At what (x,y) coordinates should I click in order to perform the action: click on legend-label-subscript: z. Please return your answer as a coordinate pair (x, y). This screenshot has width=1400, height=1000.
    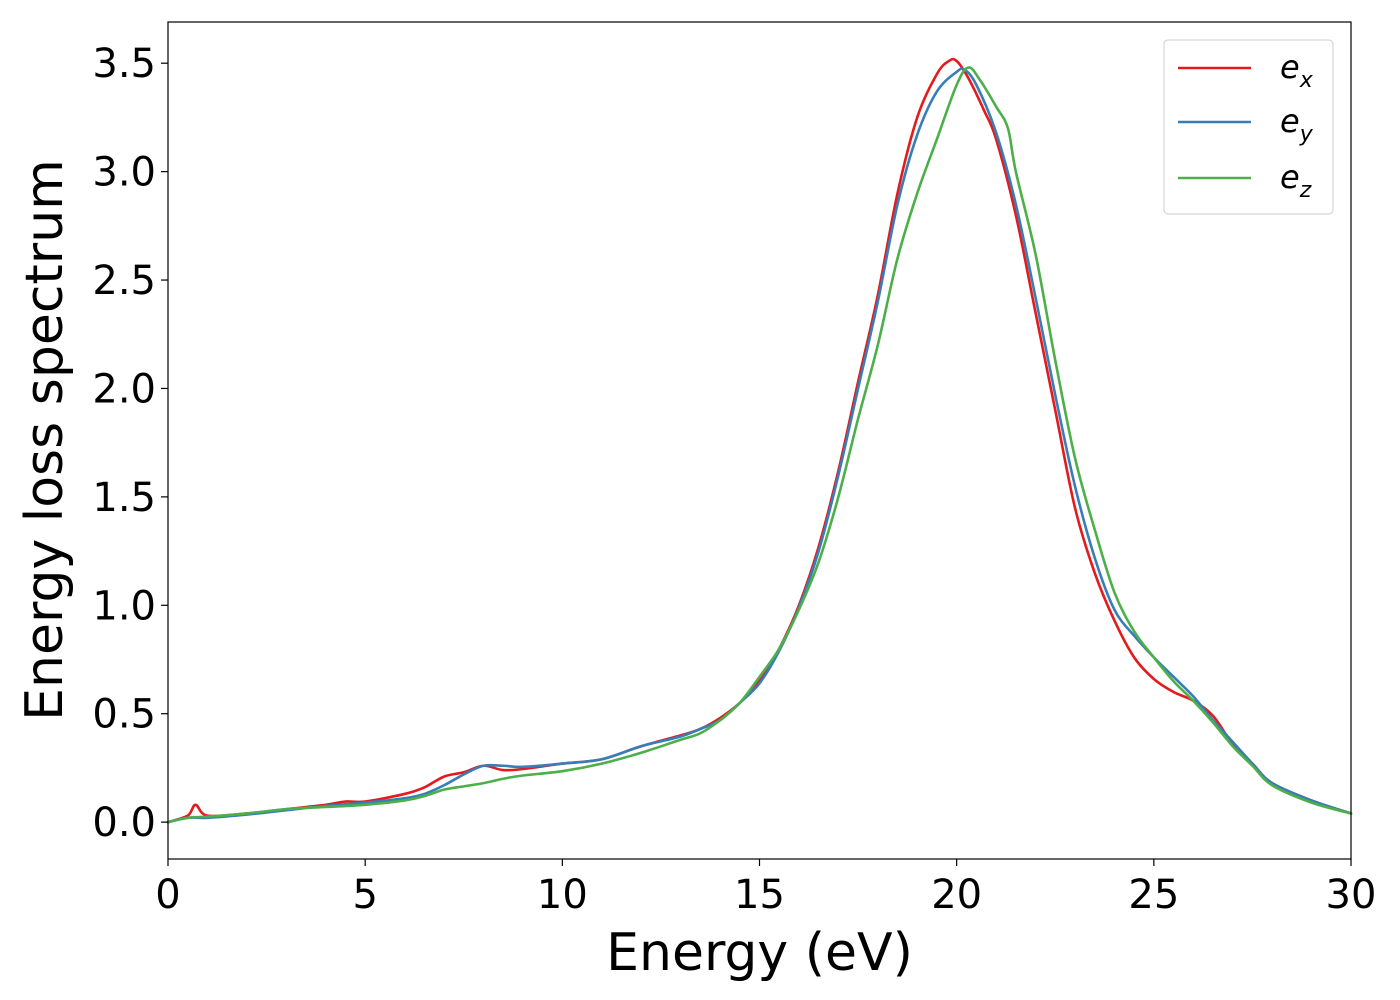
    Looking at the image, I should click on (1305, 190).